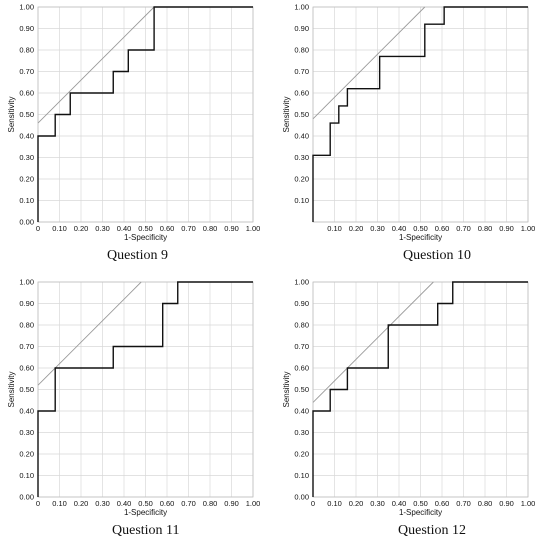 This screenshot has height=545, width=550. What do you see at coordinates (437, 255) in the screenshot?
I see `chart-caption: Question 10` at bounding box center [437, 255].